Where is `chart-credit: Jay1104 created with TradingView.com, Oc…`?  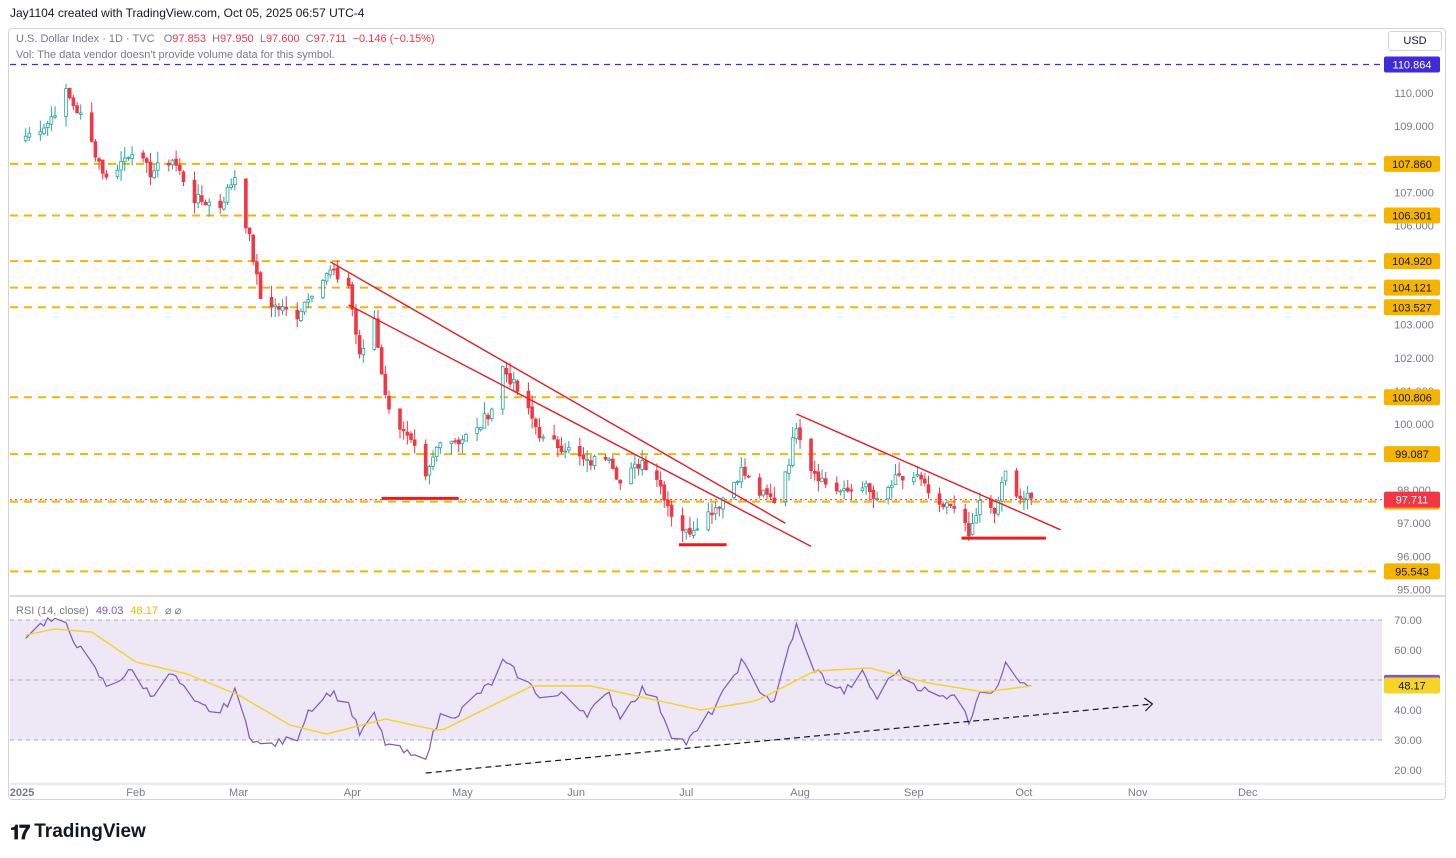 chart-credit: Jay1104 created with TradingView.com, Oc… is located at coordinates (187, 13).